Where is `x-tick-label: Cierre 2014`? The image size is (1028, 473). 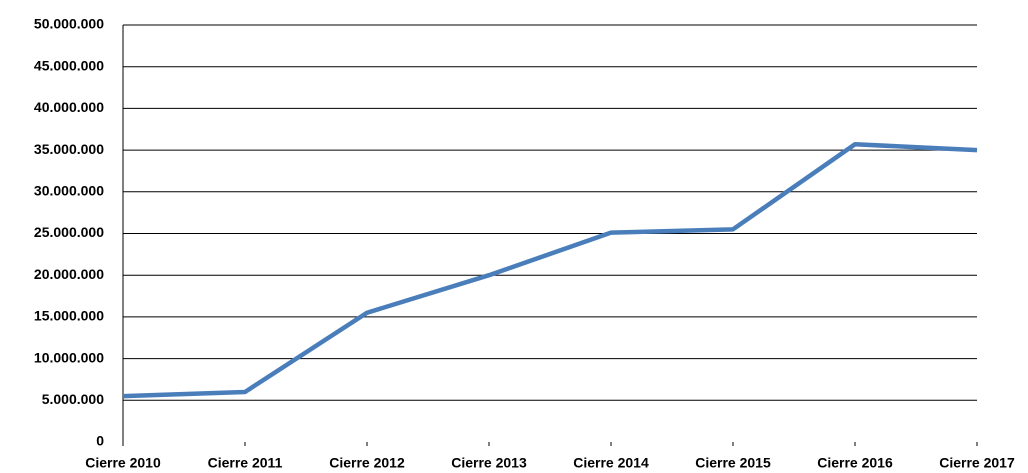 x-tick-label: Cierre 2014 is located at coordinates (611, 463).